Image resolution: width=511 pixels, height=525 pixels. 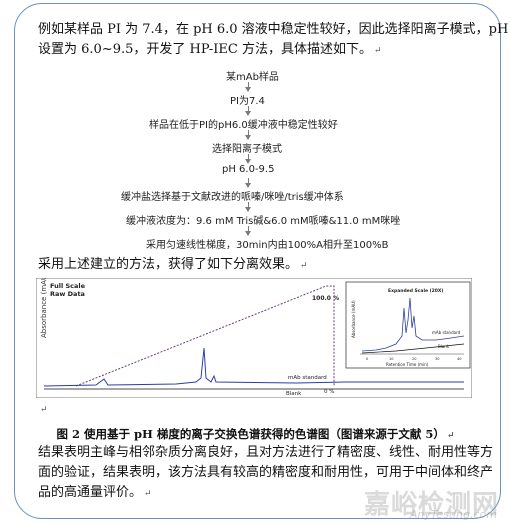 What do you see at coordinates (44, 308) in the screenshot?
I see `y-axis-label: Absorbance (mAU)` at bounding box center [44, 308].